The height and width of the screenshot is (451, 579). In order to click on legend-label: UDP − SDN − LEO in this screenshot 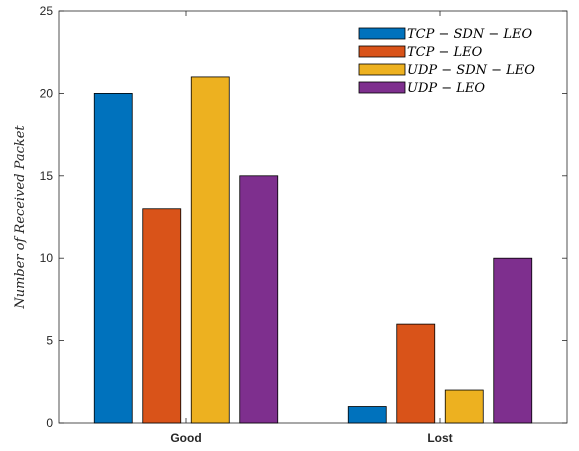, I will do `click(471, 70)`.